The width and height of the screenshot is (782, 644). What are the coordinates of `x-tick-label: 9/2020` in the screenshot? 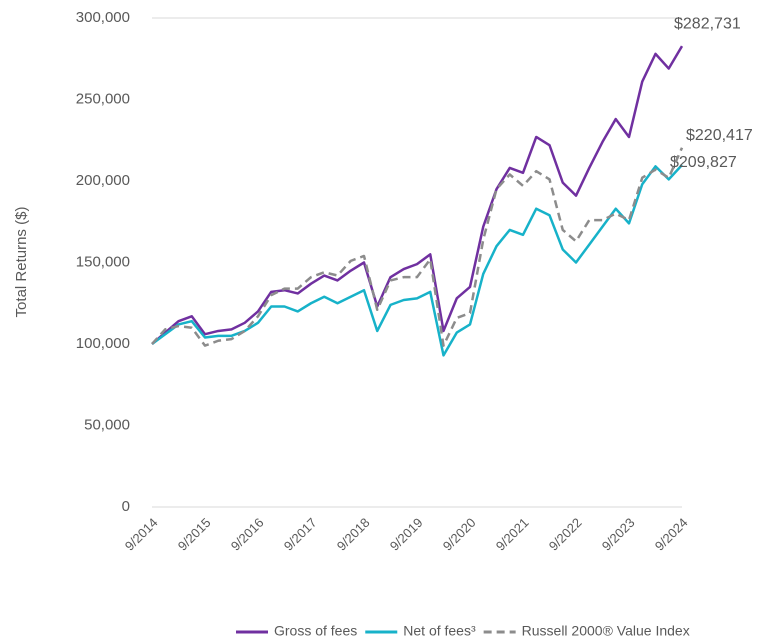 It's located at (459, 534).